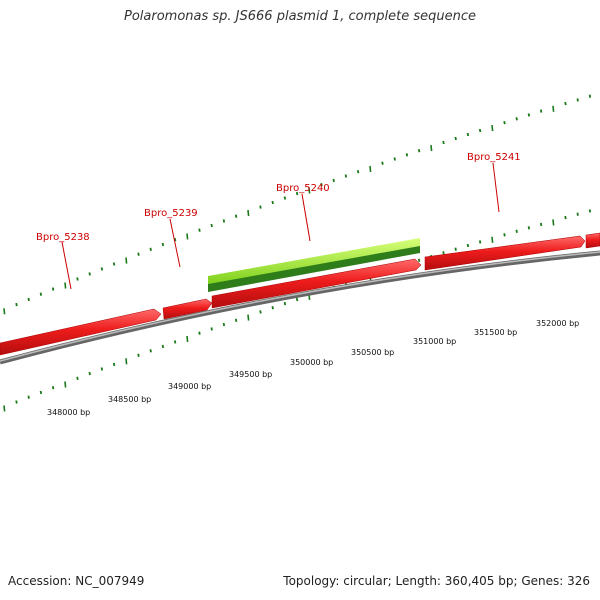 The width and height of the screenshot is (600, 600). What do you see at coordinates (189, 386) in the screenshot?
I see `bp-label: 349000 bp` at bounding box center [189, 386].